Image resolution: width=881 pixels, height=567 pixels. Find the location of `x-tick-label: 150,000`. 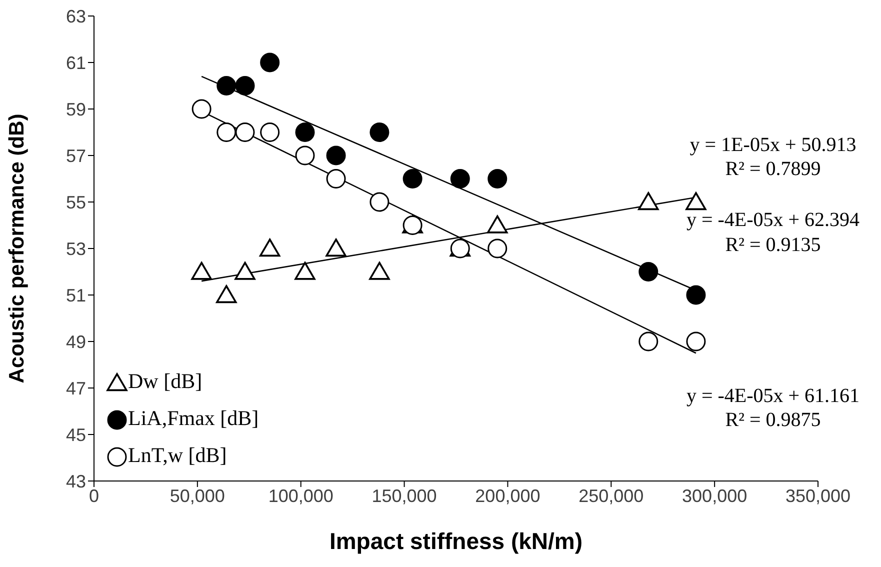

x-tick-label: 150,000 is located at coordinates (404, 496).